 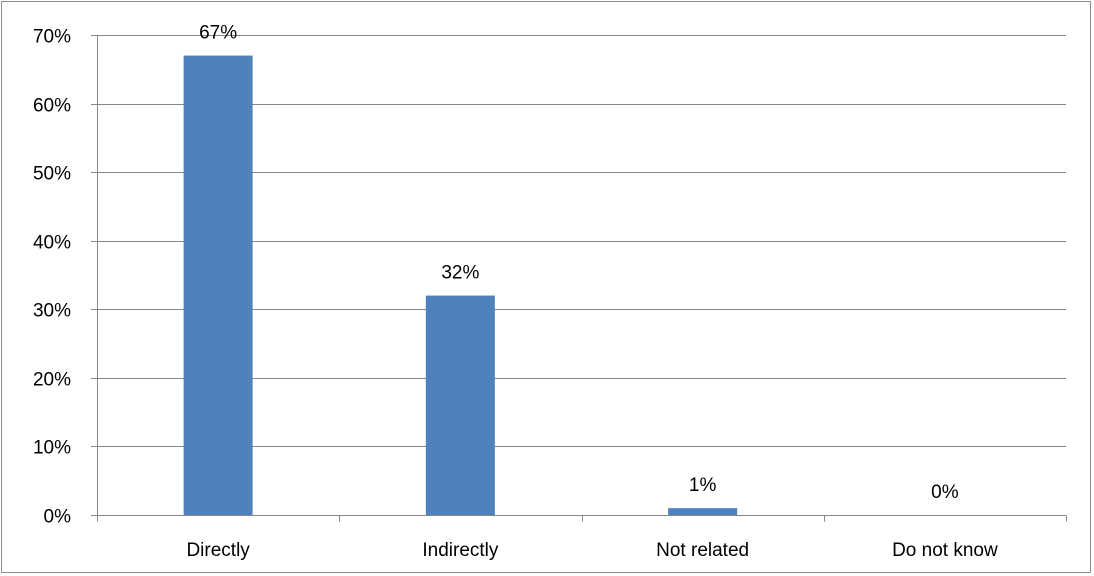 What do you see at coordinates (58, 517) in the screenshot?
I see `y-tick-label: 0%` at bounding box center [58, 517].